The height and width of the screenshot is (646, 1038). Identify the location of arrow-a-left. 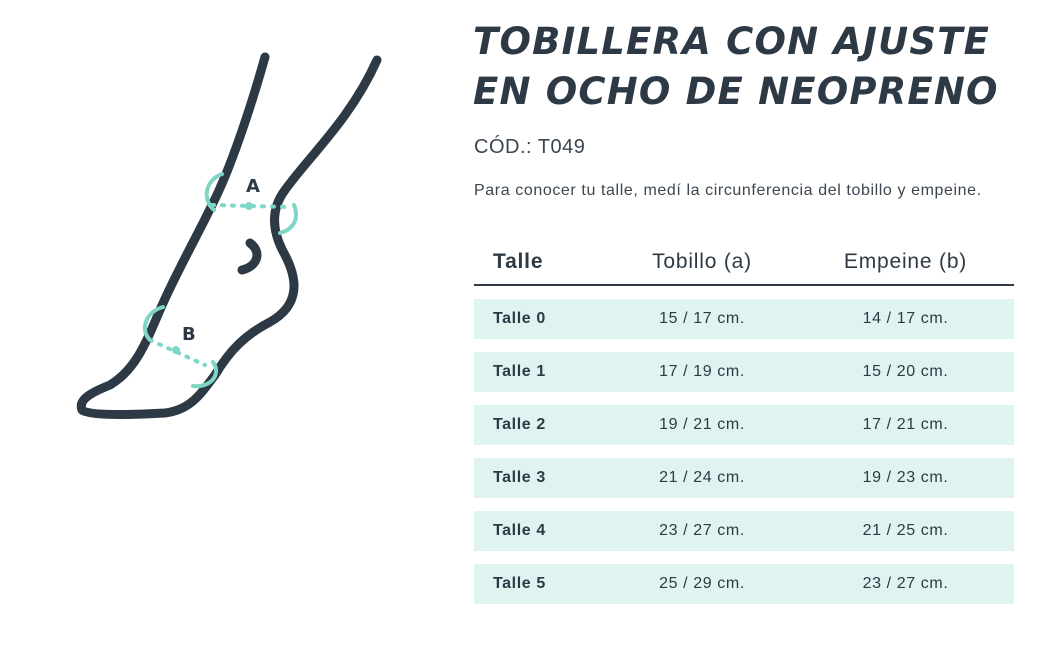
(214, 192).